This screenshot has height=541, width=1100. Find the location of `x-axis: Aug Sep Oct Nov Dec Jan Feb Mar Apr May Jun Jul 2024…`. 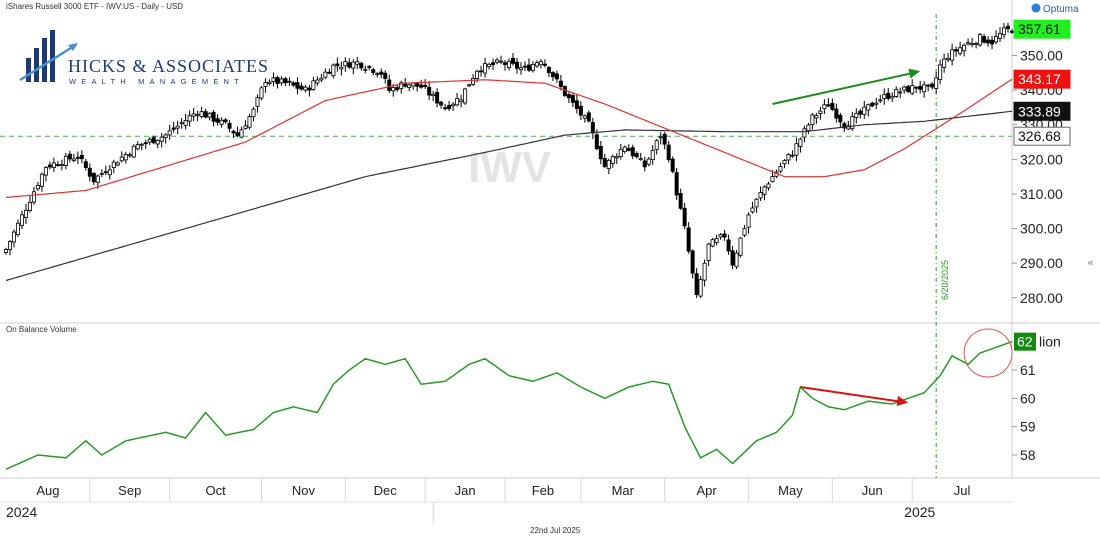

x-axis: Aug Sep Oct Nov Dec Jan Feb Mar Apr May Jun Jul 2024… is located at coordinates (488, 501).